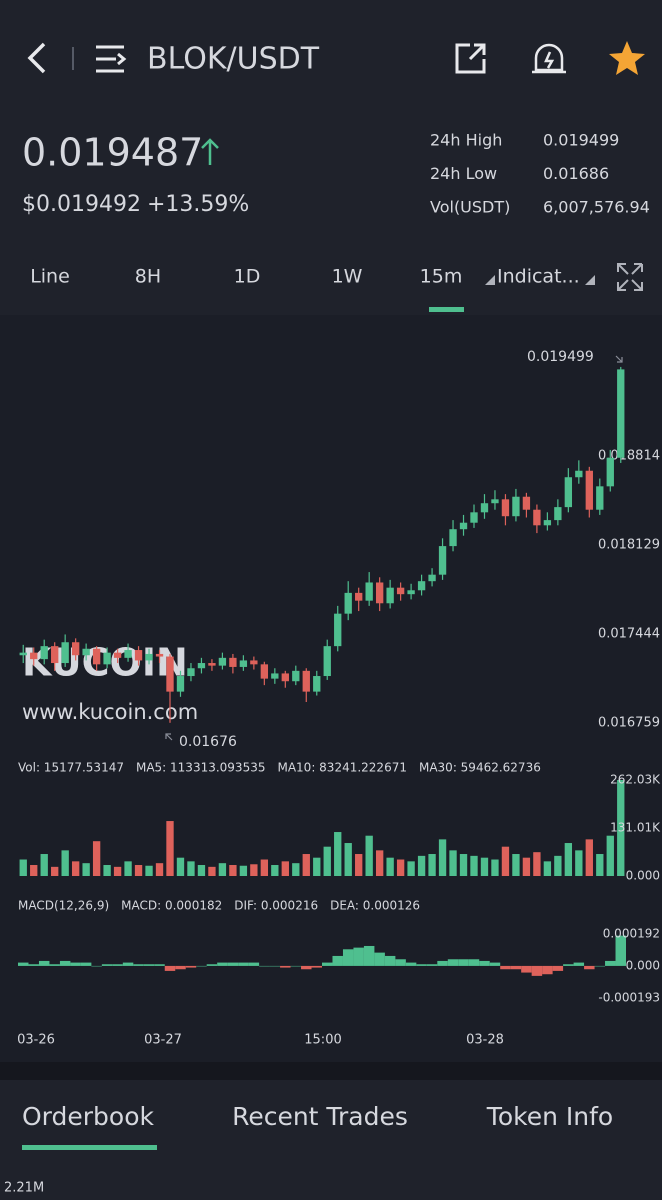 The height and width of the screenshot is (1200, 662). Describe the element at coordinates (441, 277) in the screenshot. I see `interval-tab: 15m` at that location.